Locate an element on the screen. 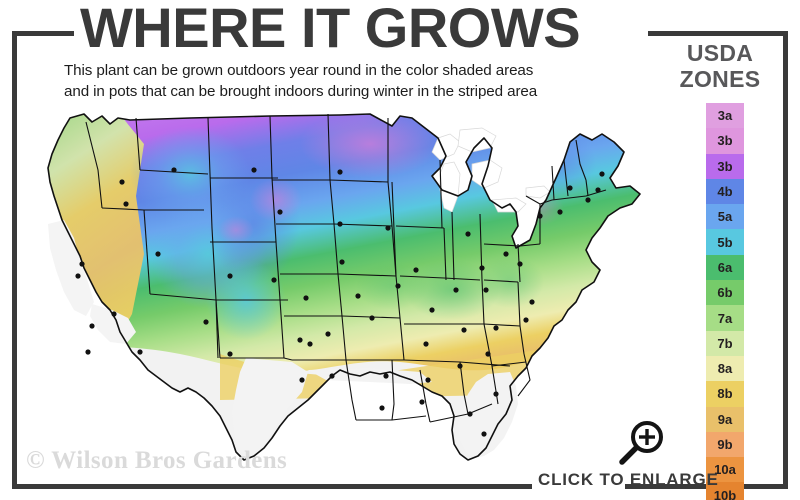 This screenshot has height=500, width=800. legend-swatch-label: 10a is located at coordinates (725, 470).